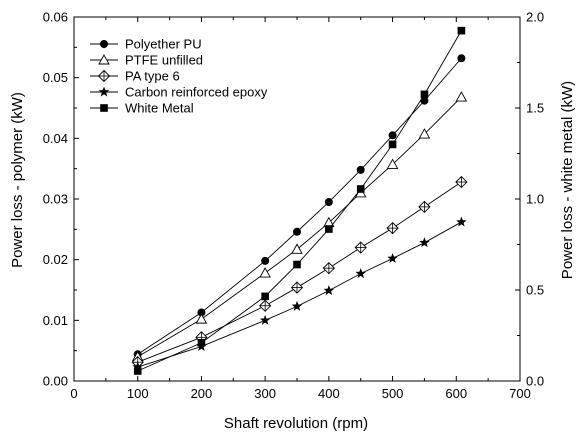  I want to click on legend-entry: Polyether PU, so click(146, 44).